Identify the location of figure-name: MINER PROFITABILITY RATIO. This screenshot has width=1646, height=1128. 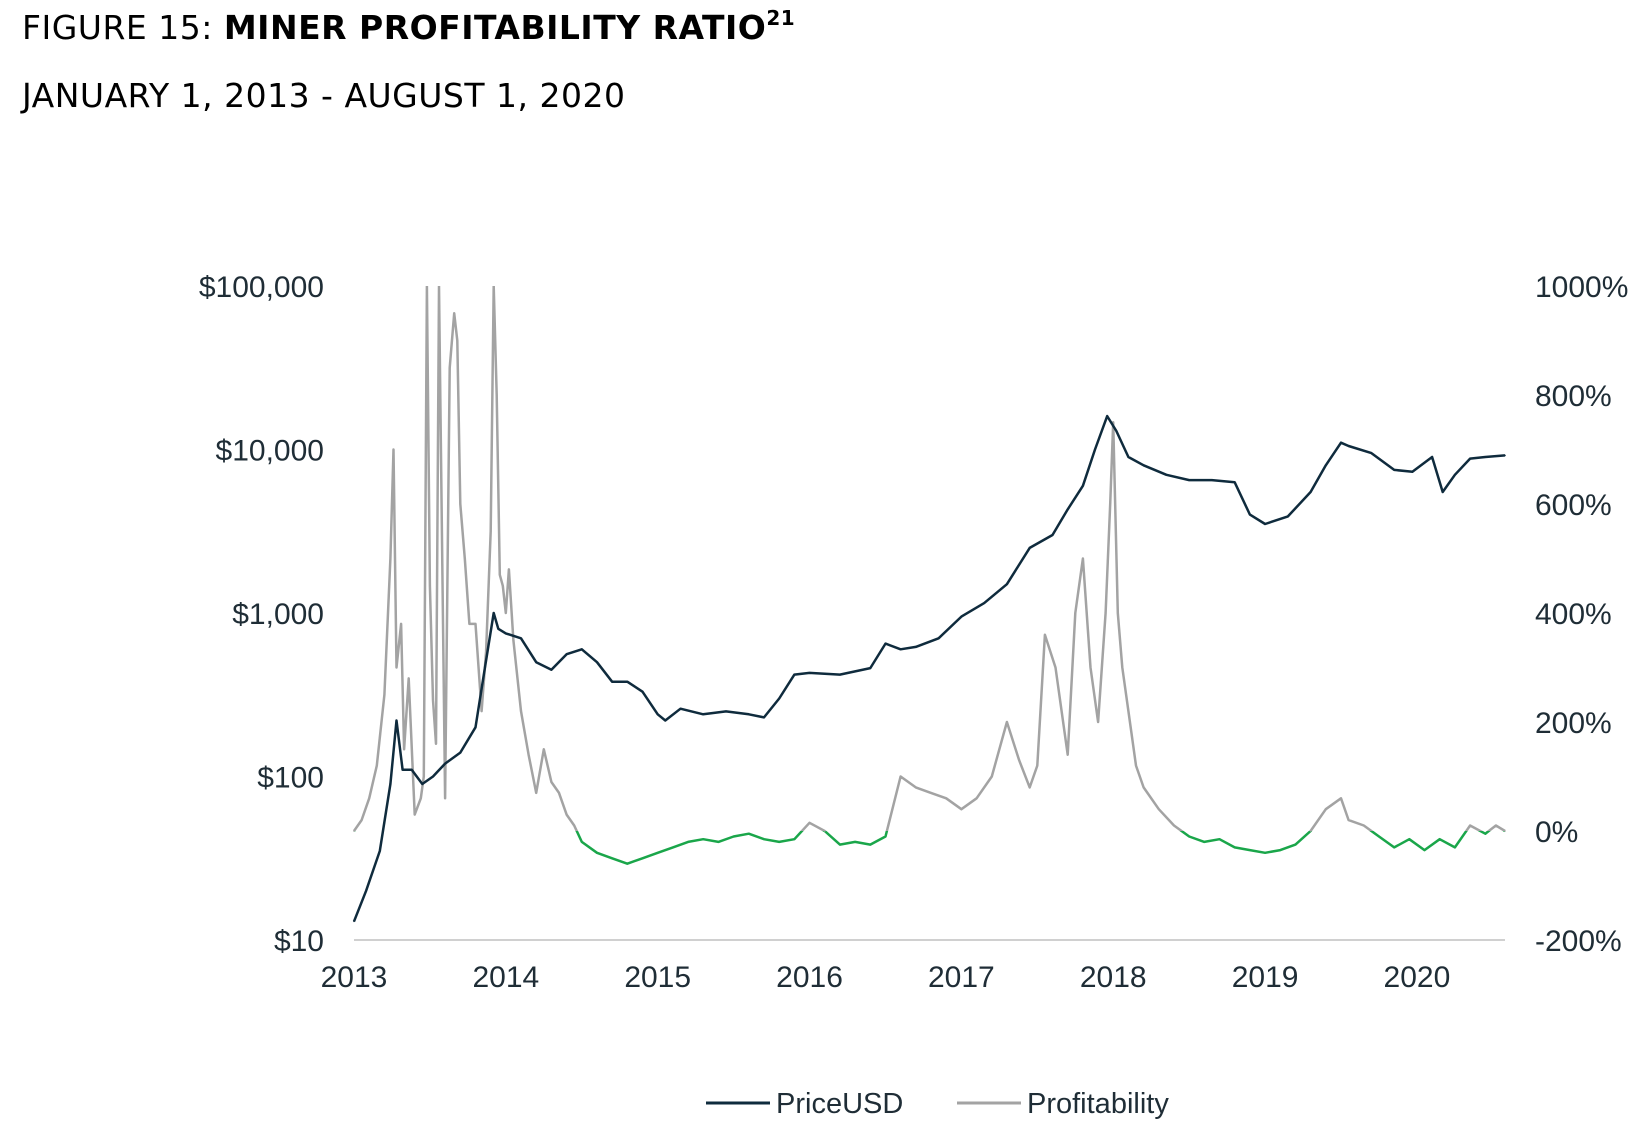
(495, 27).